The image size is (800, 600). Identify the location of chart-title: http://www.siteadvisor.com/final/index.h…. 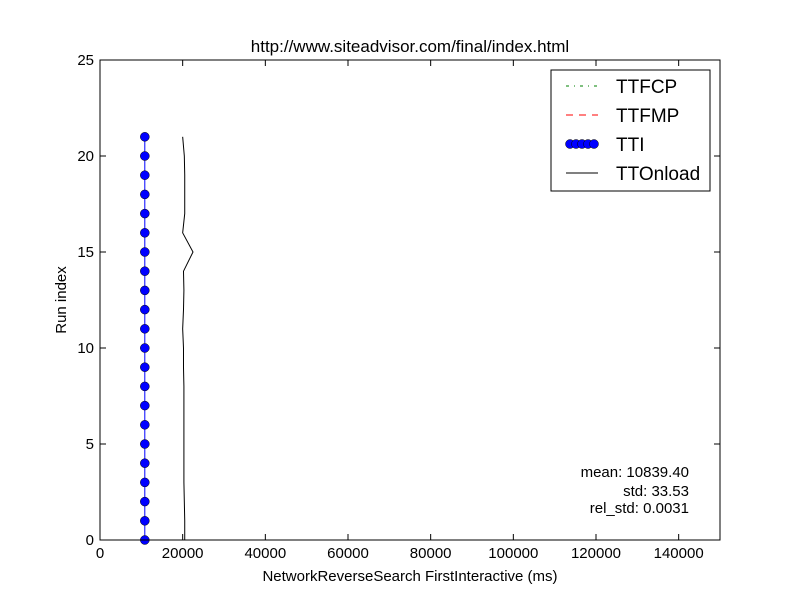
(410, 46).